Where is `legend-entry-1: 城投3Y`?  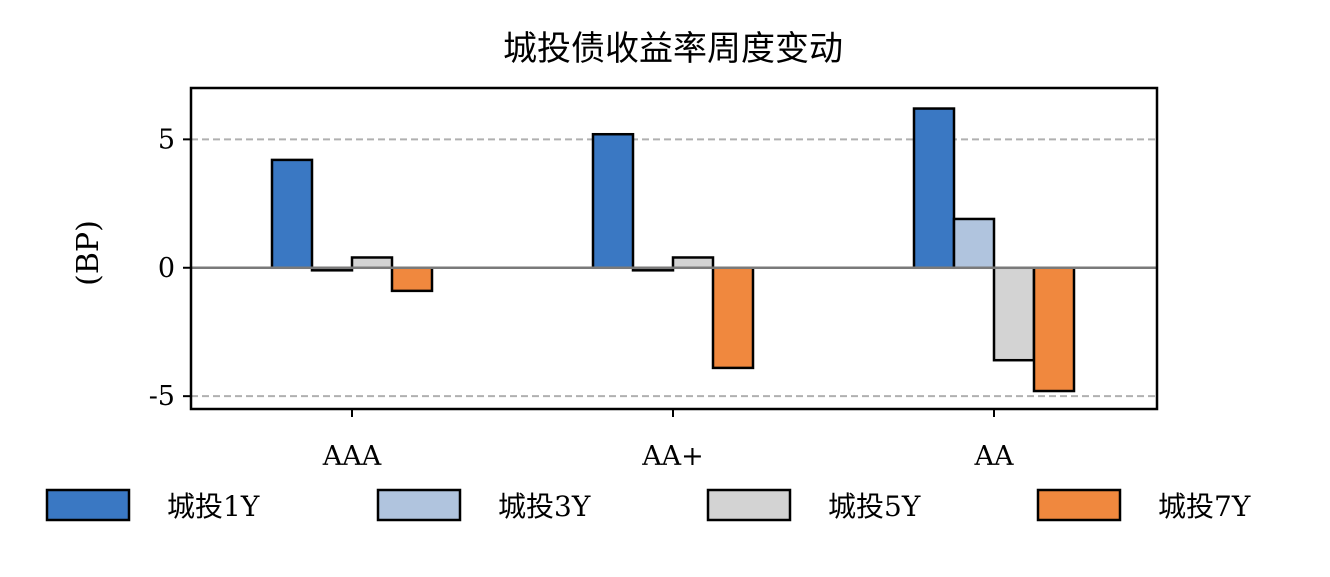 legend-entry-1: 城投3Y is located at coordinates (483, 505).